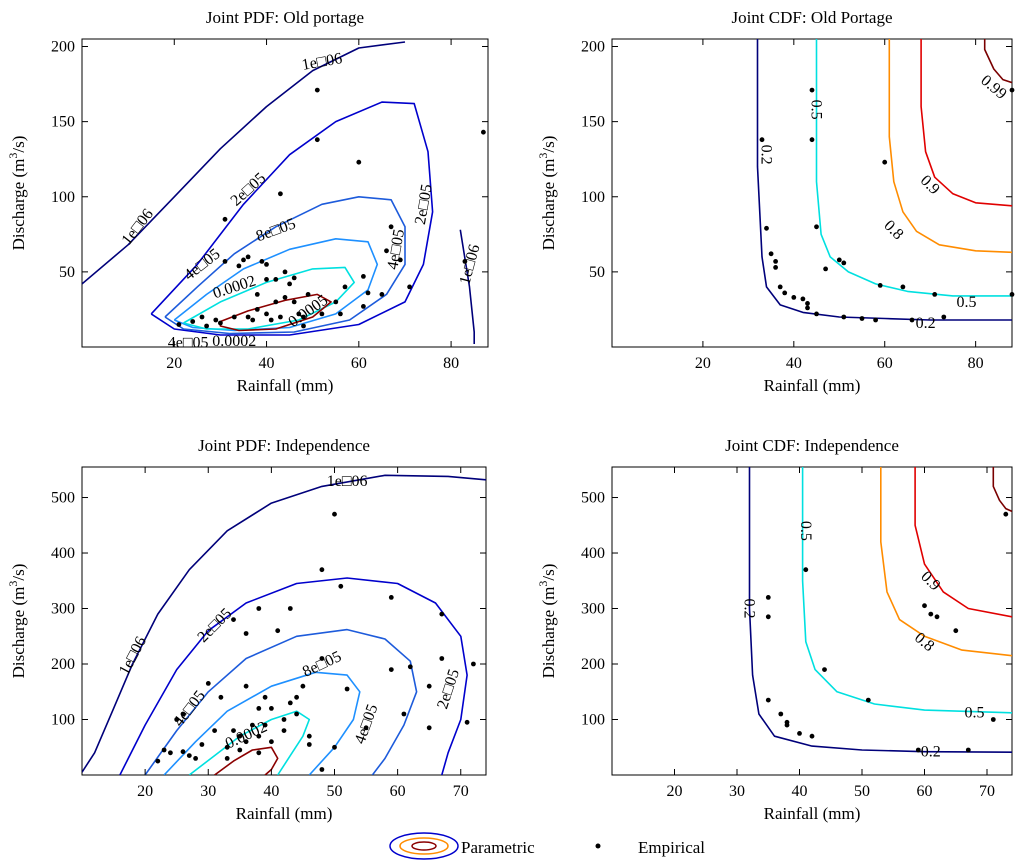 The height and width of the screenshot is (864, 1024). Describe the element at coordinates (987, 791) in the screenshot. I see `x-tick-label: 70` at that location.